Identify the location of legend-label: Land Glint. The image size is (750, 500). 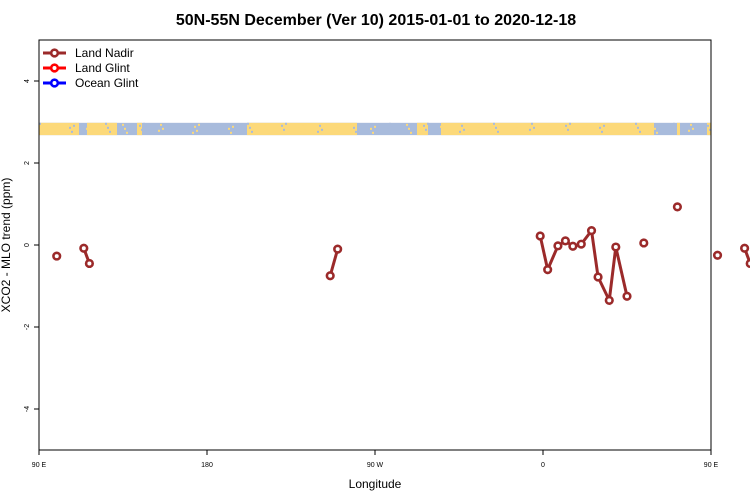
(102, 68).